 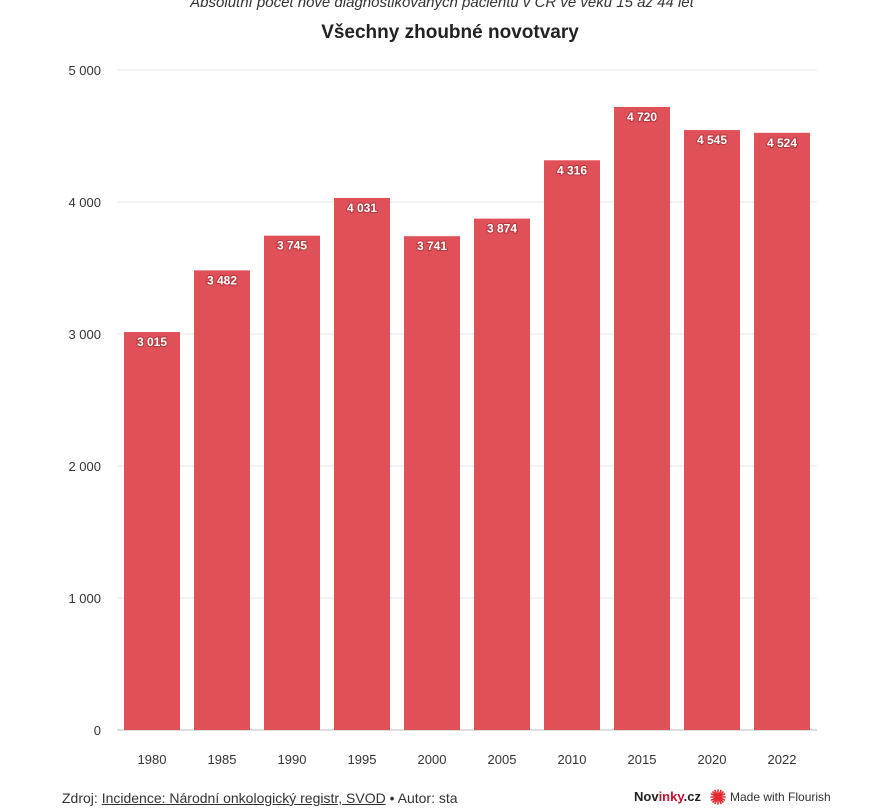 What do you see at coordinates (572, 759) in the screenshot?
I see `x-tick-label: 2010` at bounding box center [572, 759].